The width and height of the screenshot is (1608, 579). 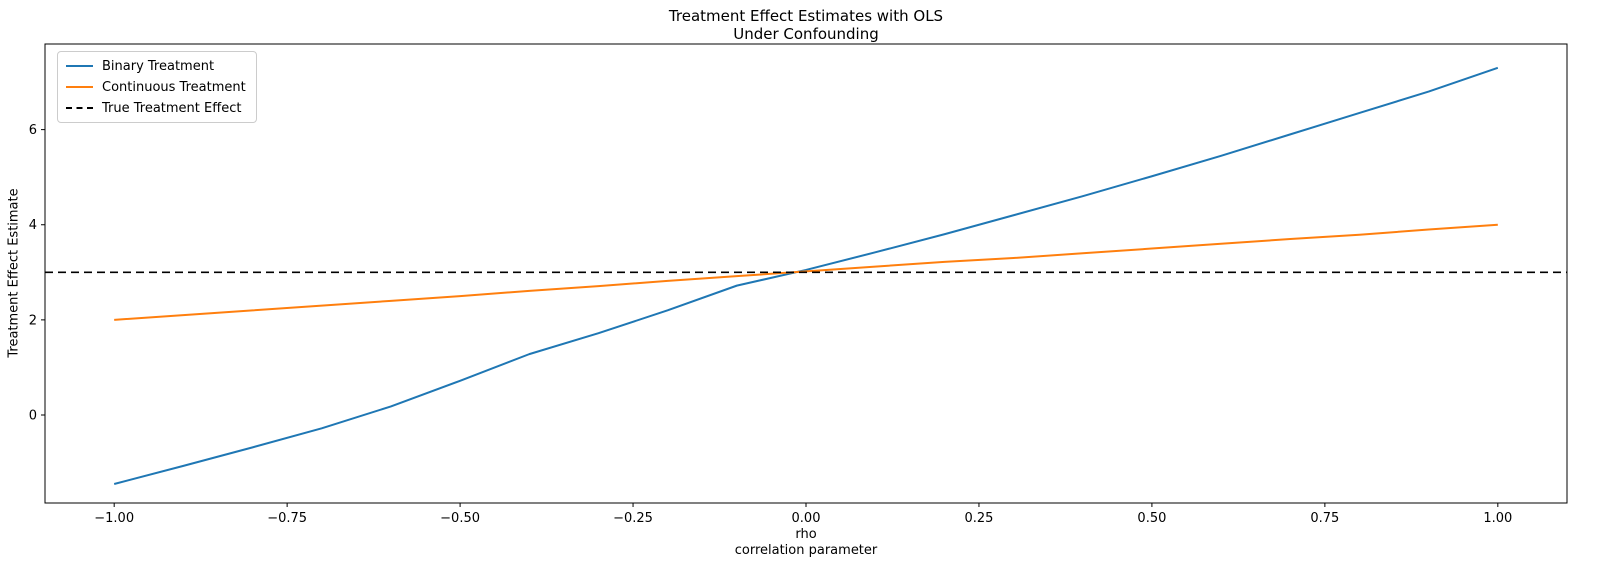 What do you see at coordinates (172, 108) in the screenshot?
I see `legend-label: True Treatment Effect` at bounding box center [172, 108].